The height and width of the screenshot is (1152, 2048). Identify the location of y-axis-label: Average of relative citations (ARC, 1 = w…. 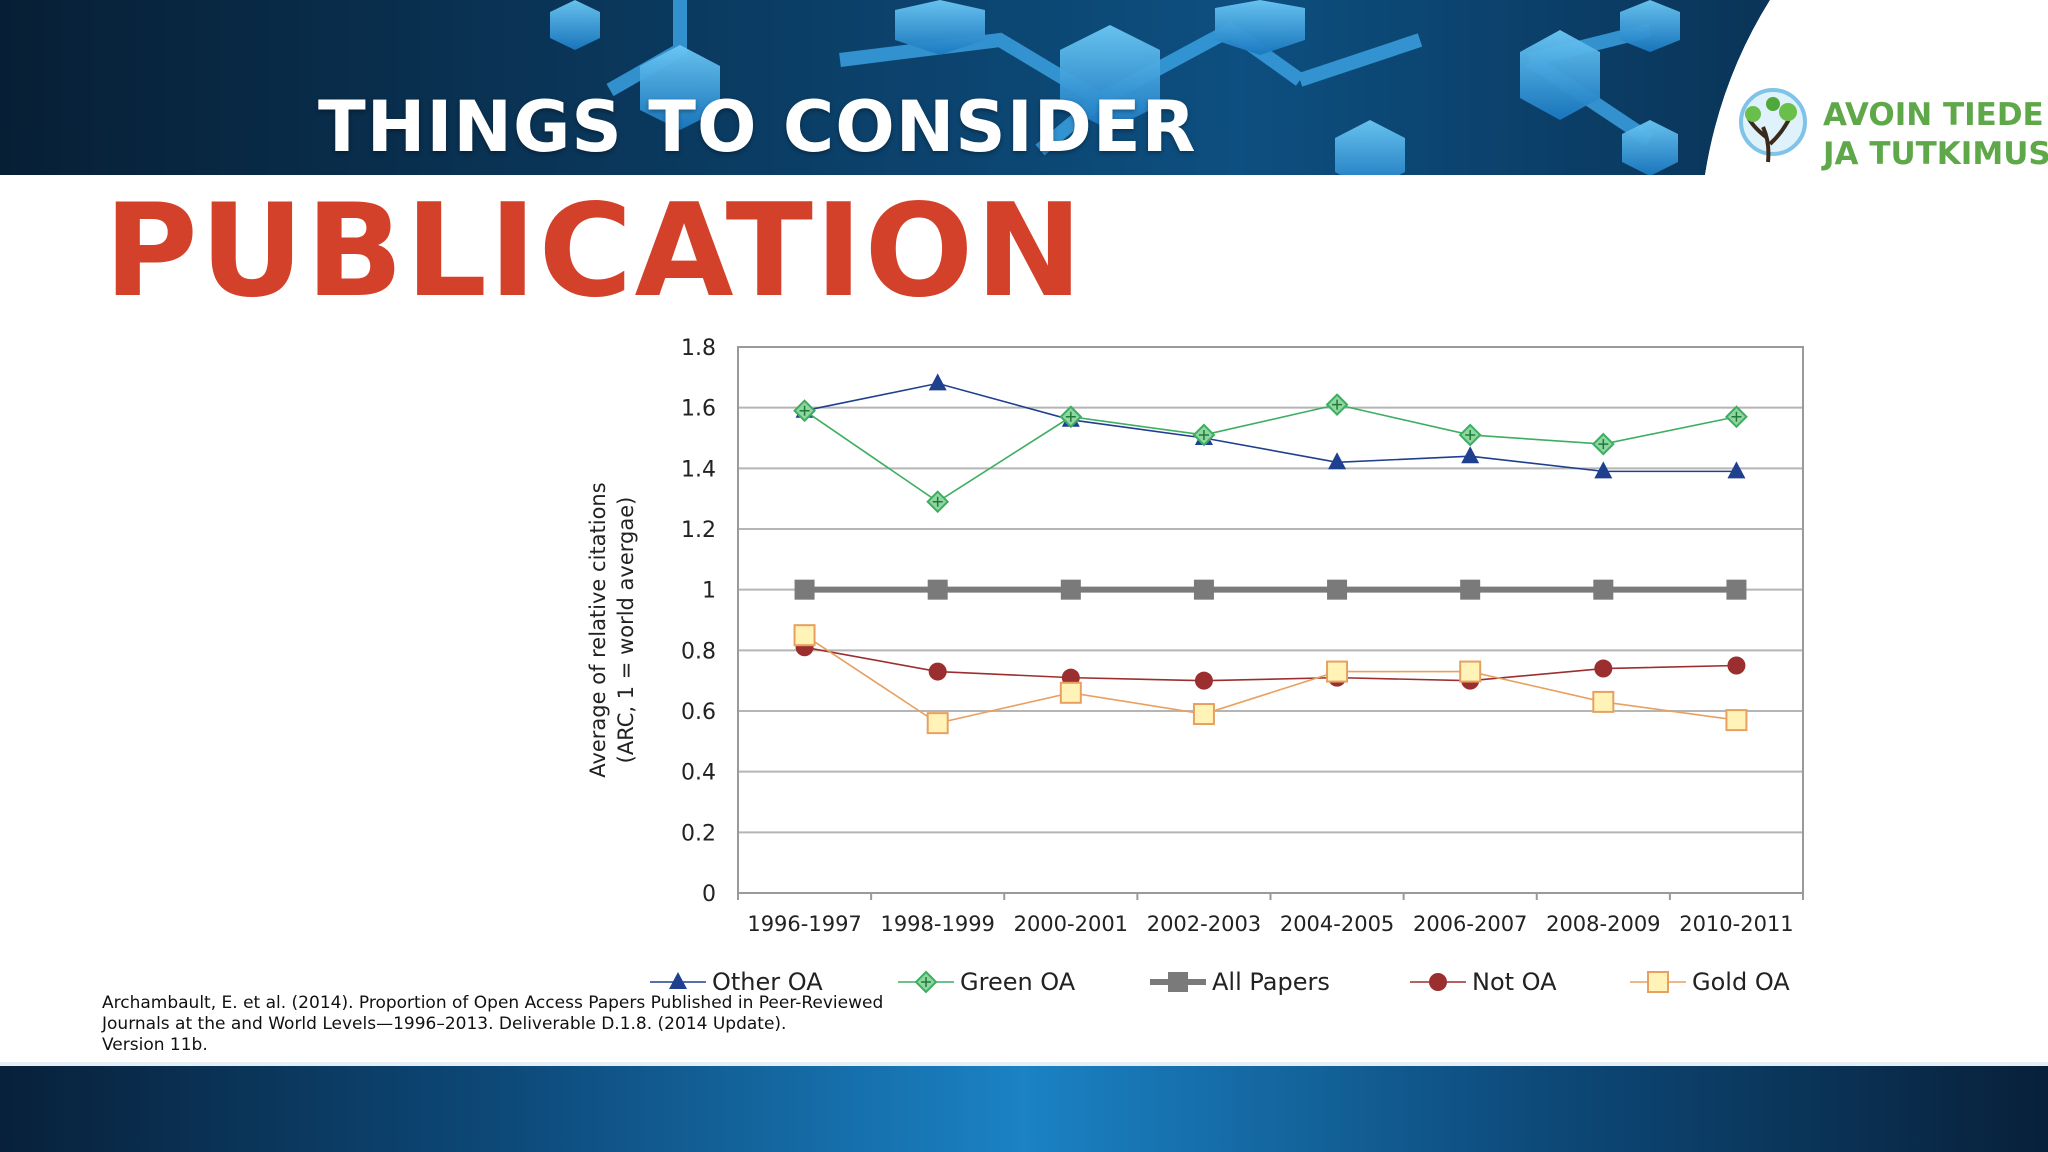
(612, 629).